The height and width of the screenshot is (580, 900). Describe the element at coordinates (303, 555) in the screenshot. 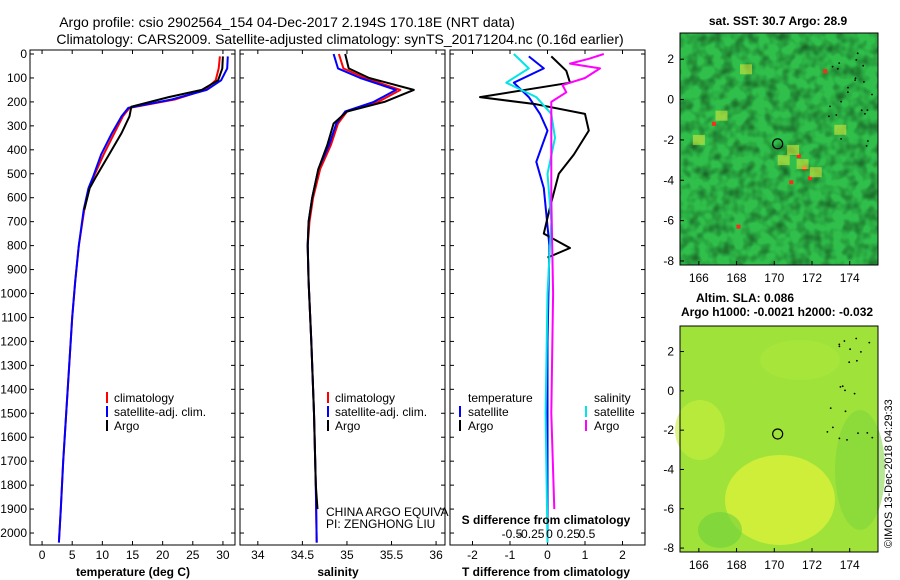

I see `x-tick-label: 34.5` at that location.